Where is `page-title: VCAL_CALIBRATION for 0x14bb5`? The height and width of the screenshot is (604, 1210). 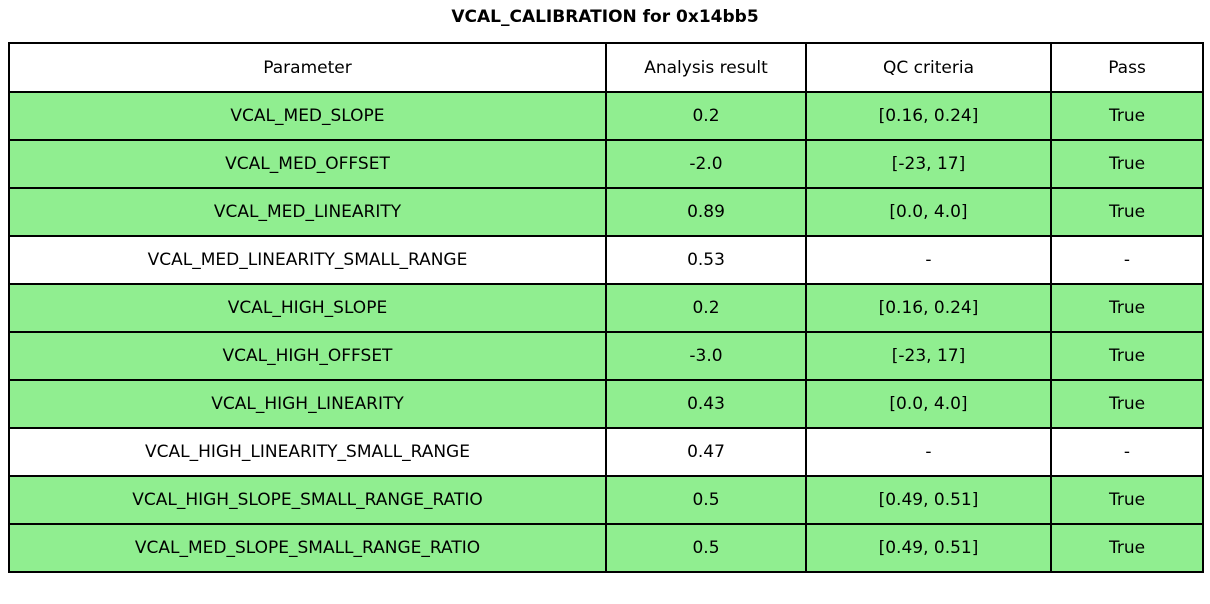
page-title: VCAL_CALIBRATION for 0x14bb5 is located at coordinates (605, 17).